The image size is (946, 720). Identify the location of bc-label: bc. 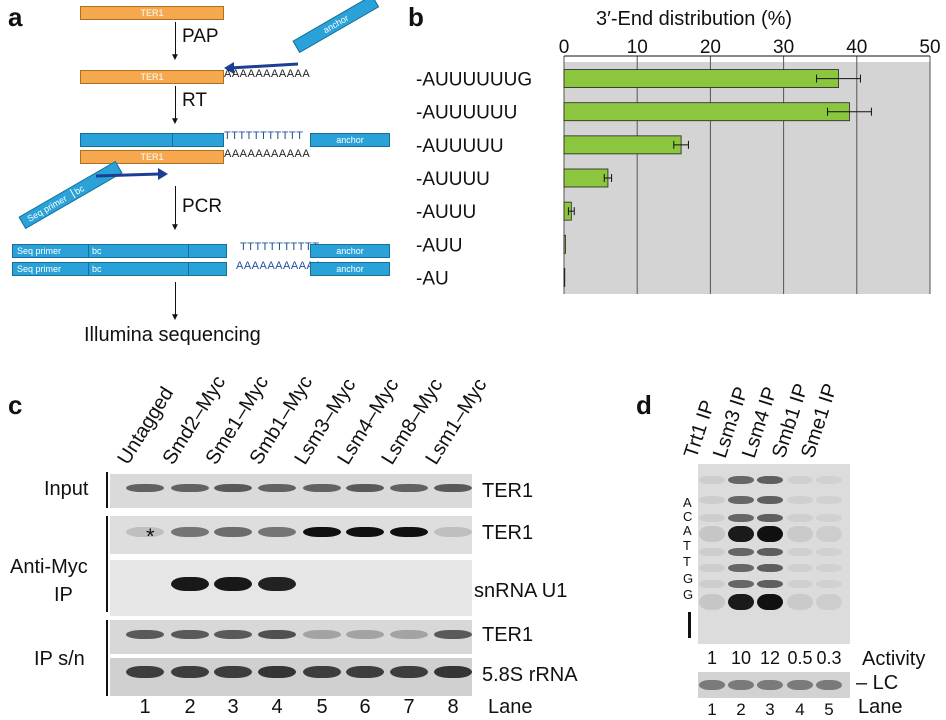
(78, 191).